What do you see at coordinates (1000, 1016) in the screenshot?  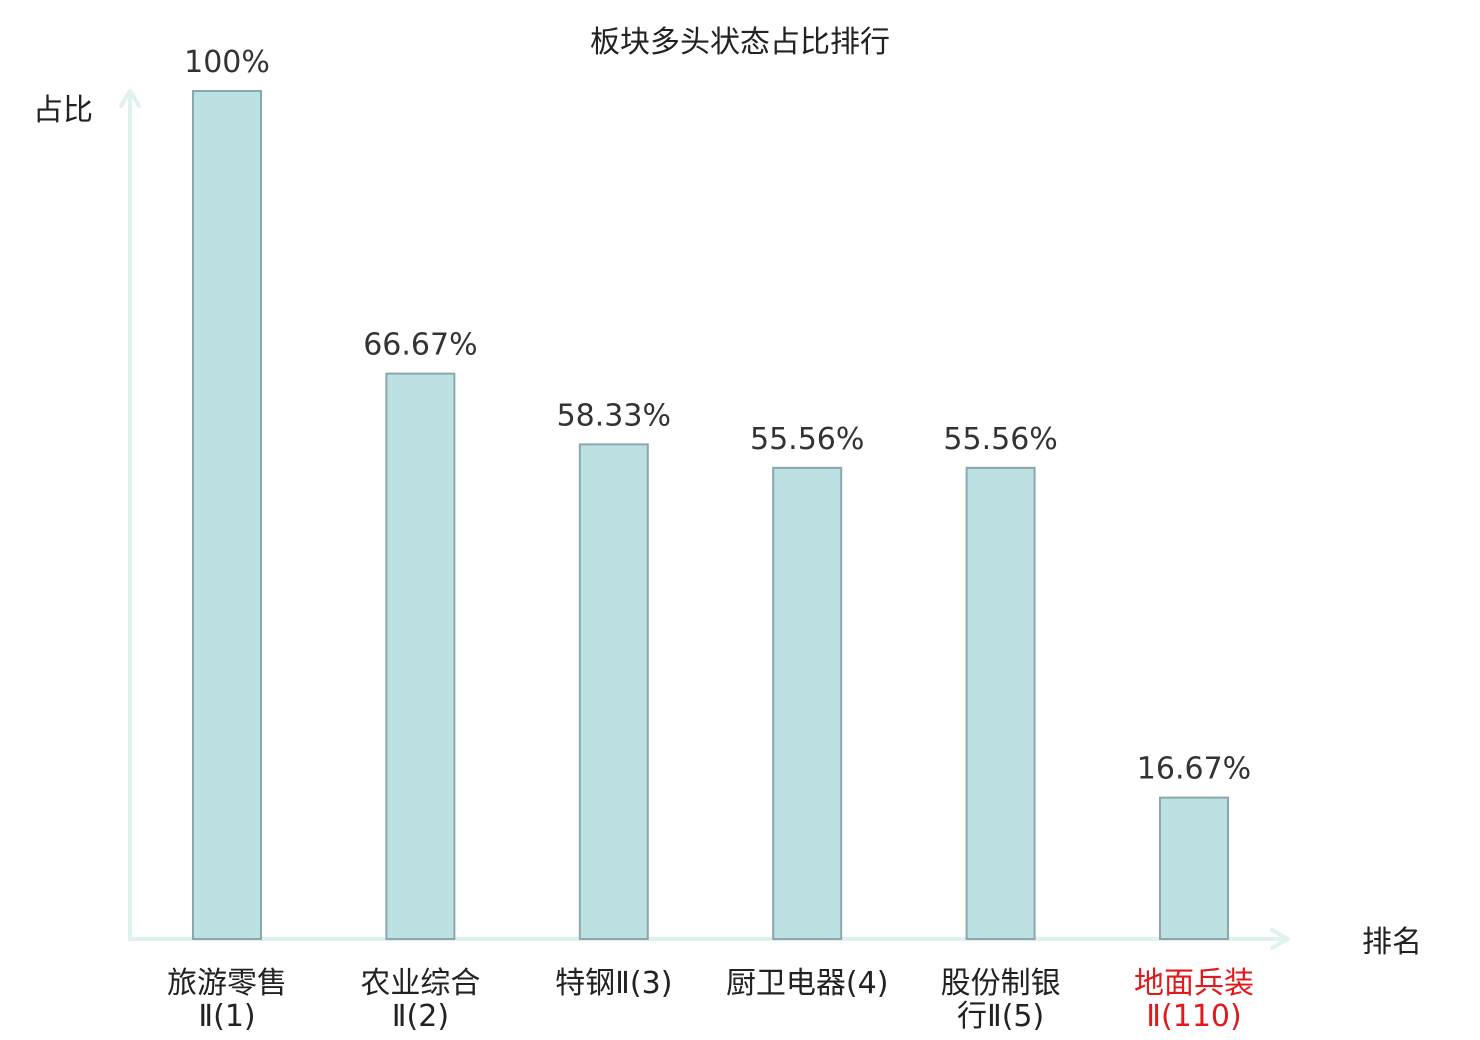 I see `category-label-line: 行Ⅱ(5)` at bounding box center [1000, 1016].